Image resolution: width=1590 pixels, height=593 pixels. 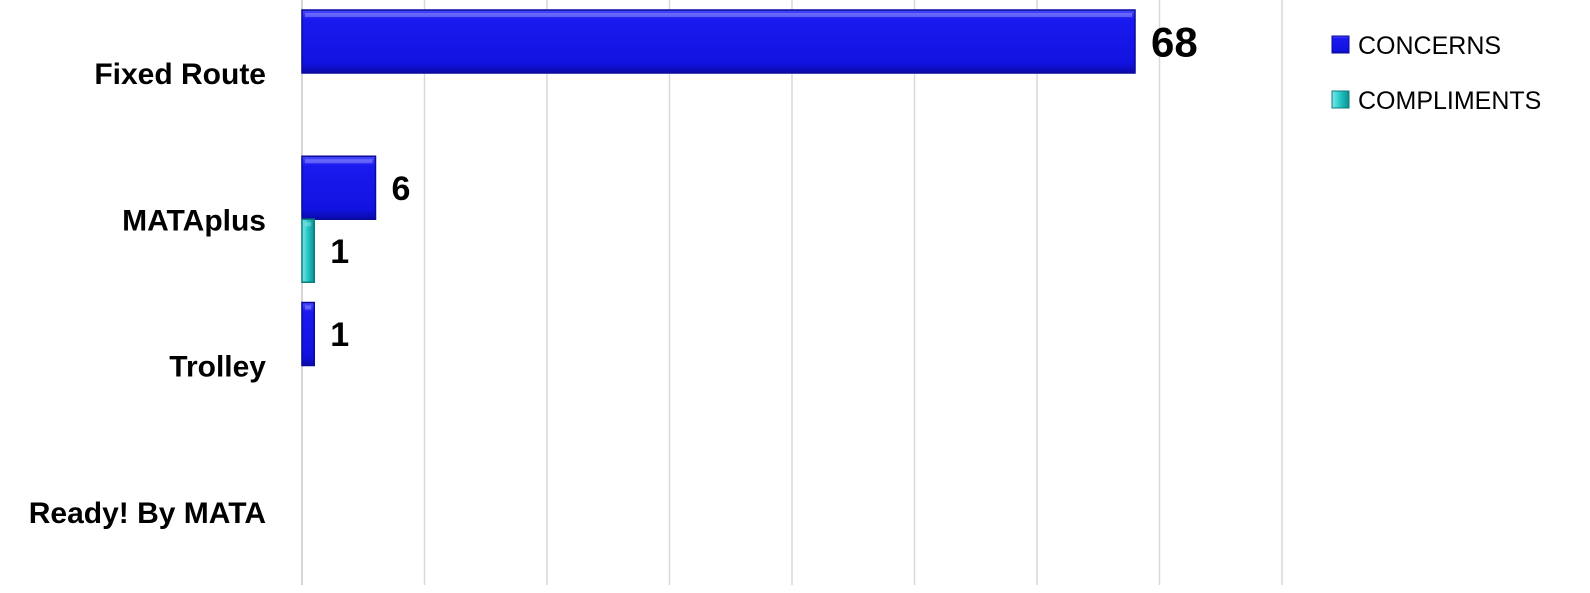 I want to click on category-label-fixed-route: Fixed Route, so click(x=180, y=74).